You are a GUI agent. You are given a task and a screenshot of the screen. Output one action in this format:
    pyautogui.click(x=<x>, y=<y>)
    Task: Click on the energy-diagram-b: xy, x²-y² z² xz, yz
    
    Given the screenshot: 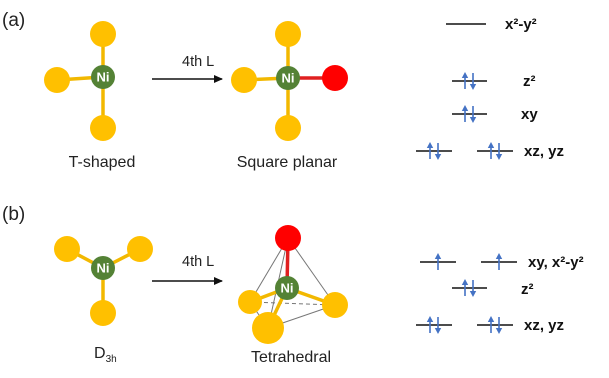 What is the action you would take?
    pyautogui.click(x=500, y=293)
    